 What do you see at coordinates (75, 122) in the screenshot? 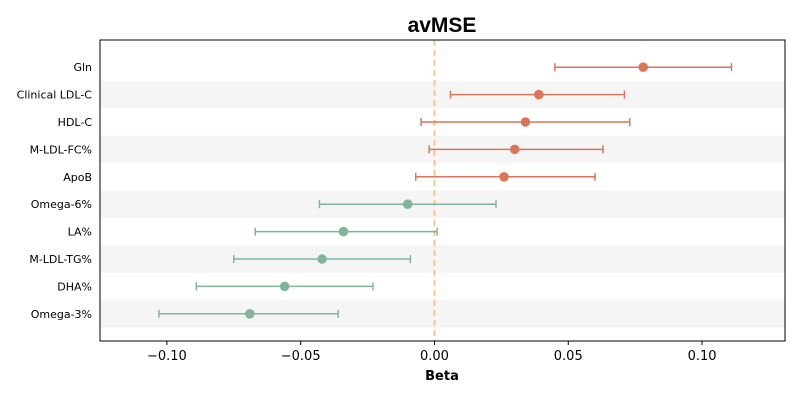
I see `y-tick-label: HDL-C` at bounding box center [75, 122].